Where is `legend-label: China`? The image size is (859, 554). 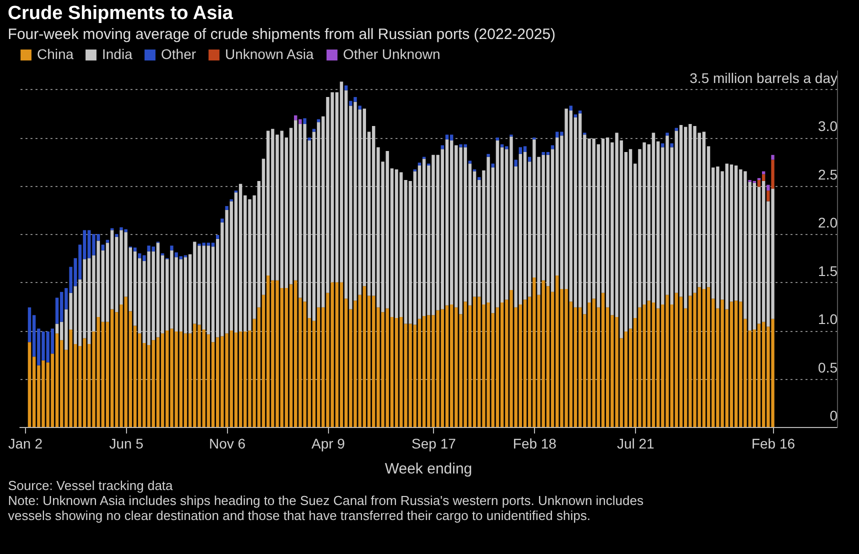
legend-label: China is located at coordinates (55, 54).